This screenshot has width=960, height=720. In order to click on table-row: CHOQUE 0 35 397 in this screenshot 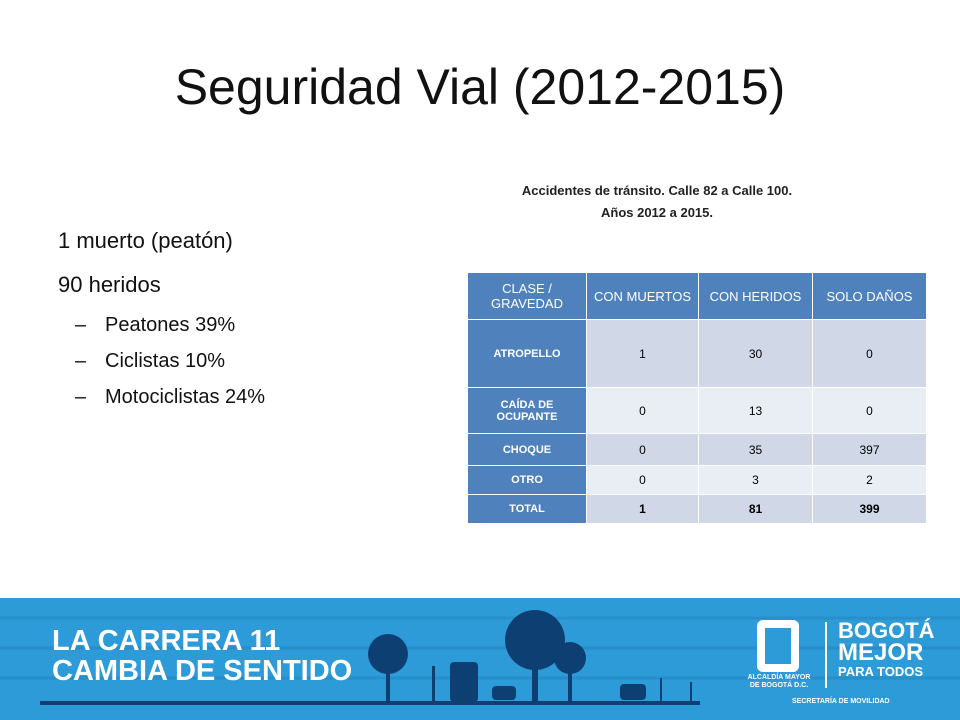, I will do `click(697, 449)`.